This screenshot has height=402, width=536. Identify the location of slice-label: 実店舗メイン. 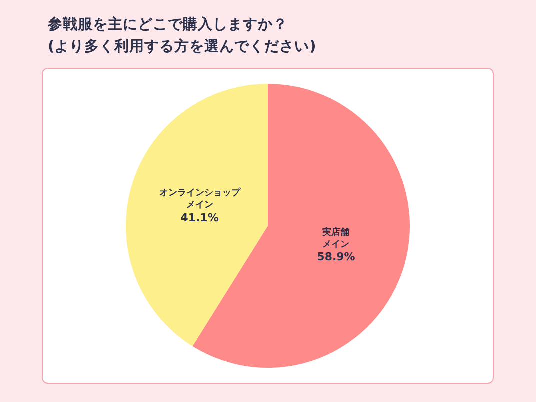
(336, 238).